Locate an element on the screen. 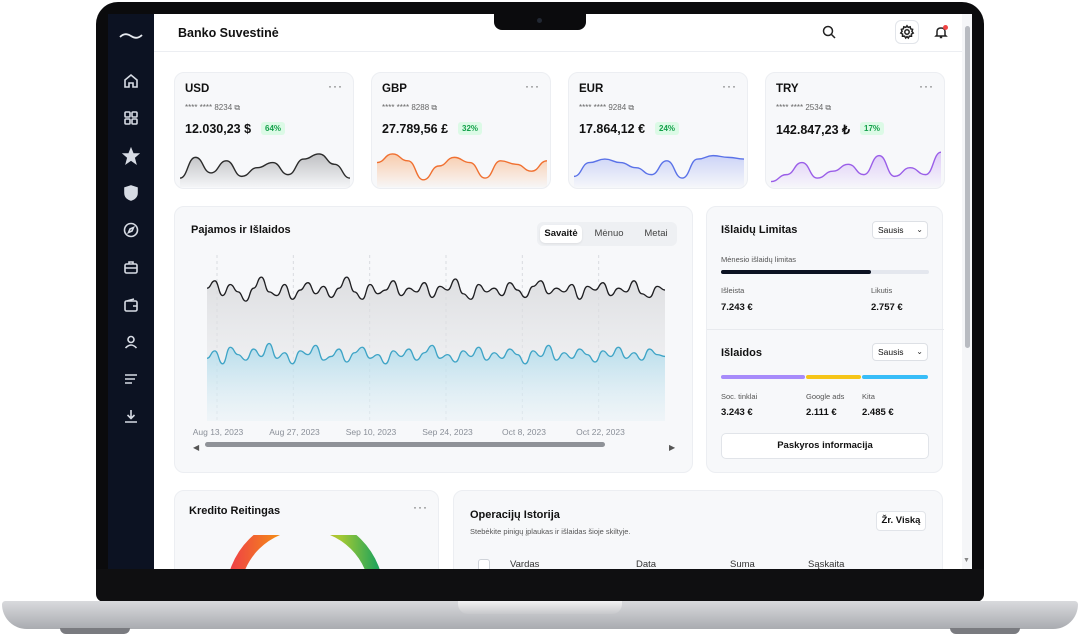 The height and width of the screenshot is (644, 1080). limit-title: Išlaidų Limitas is located at coordinates (759, 230).